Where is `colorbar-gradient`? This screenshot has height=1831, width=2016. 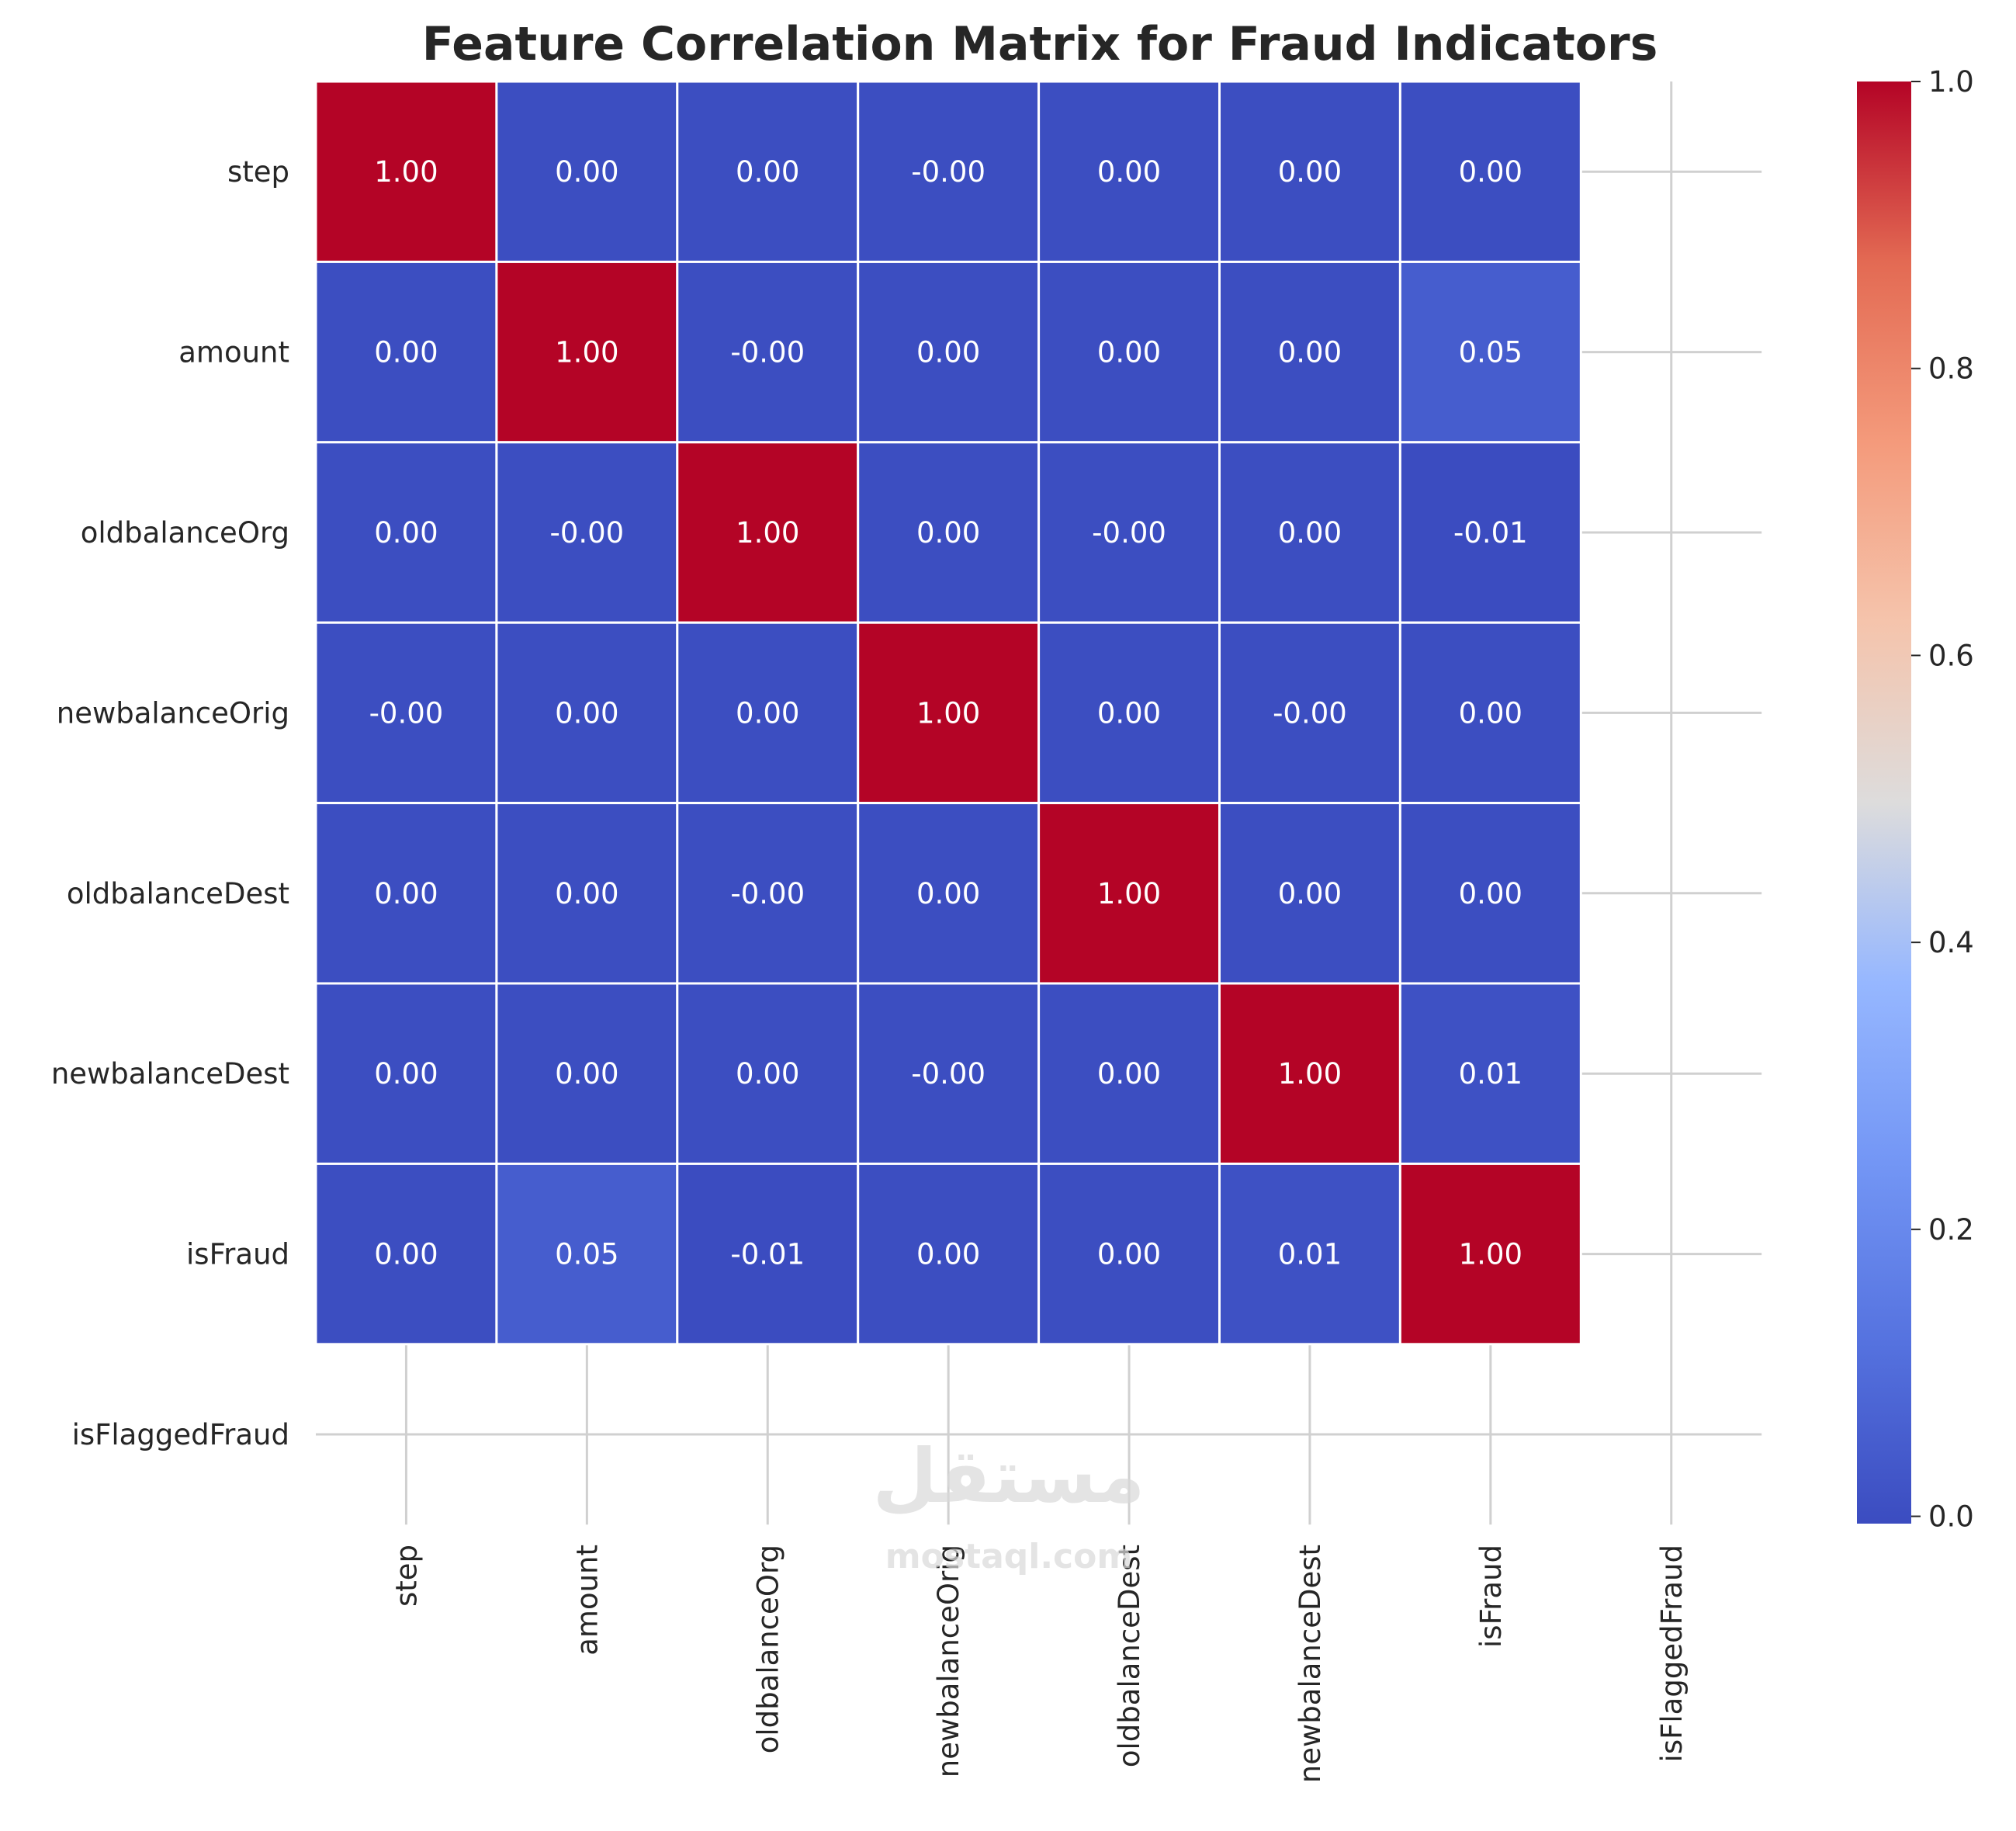
colorbar-gradient is located at coordinates (1884, 803).